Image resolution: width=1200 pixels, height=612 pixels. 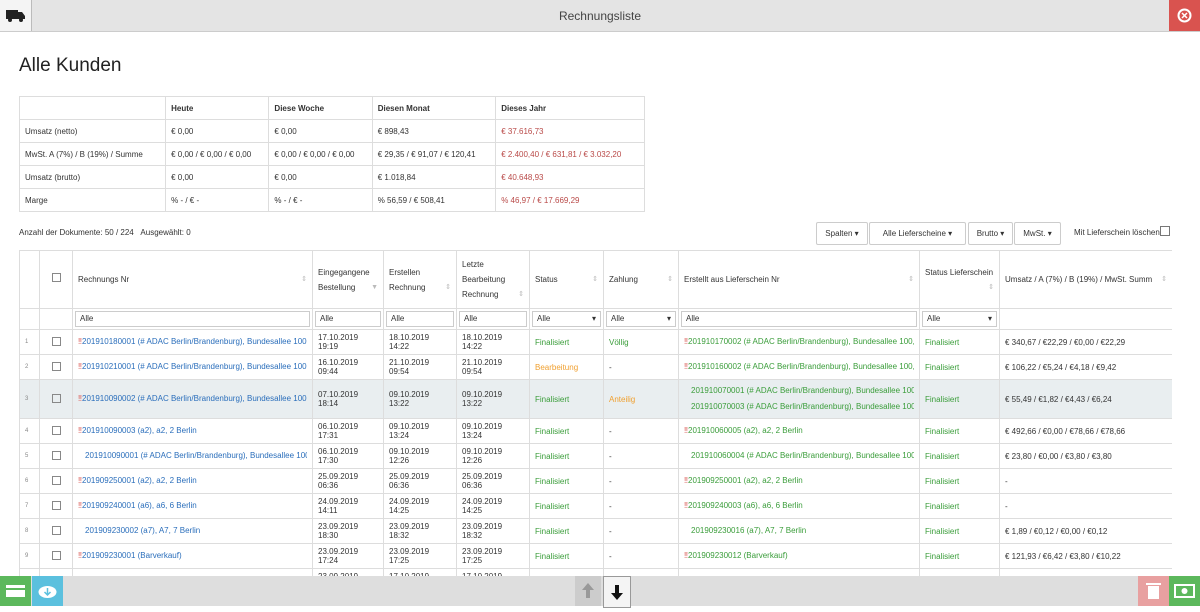 What do you see at coordinates (799, 279) in the screenshot?
I see `column-header: Erstellt aus Lieferschein Nr ⇕` at bounding box center [799, 279].